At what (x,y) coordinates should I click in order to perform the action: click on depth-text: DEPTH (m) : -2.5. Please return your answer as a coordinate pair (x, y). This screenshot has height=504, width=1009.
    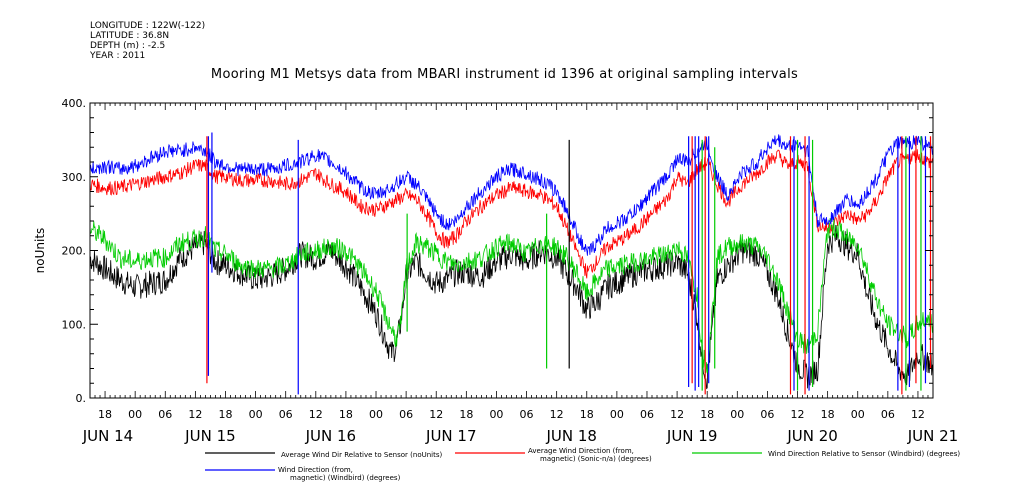
    Looking at the image, I should click on (128, 46).